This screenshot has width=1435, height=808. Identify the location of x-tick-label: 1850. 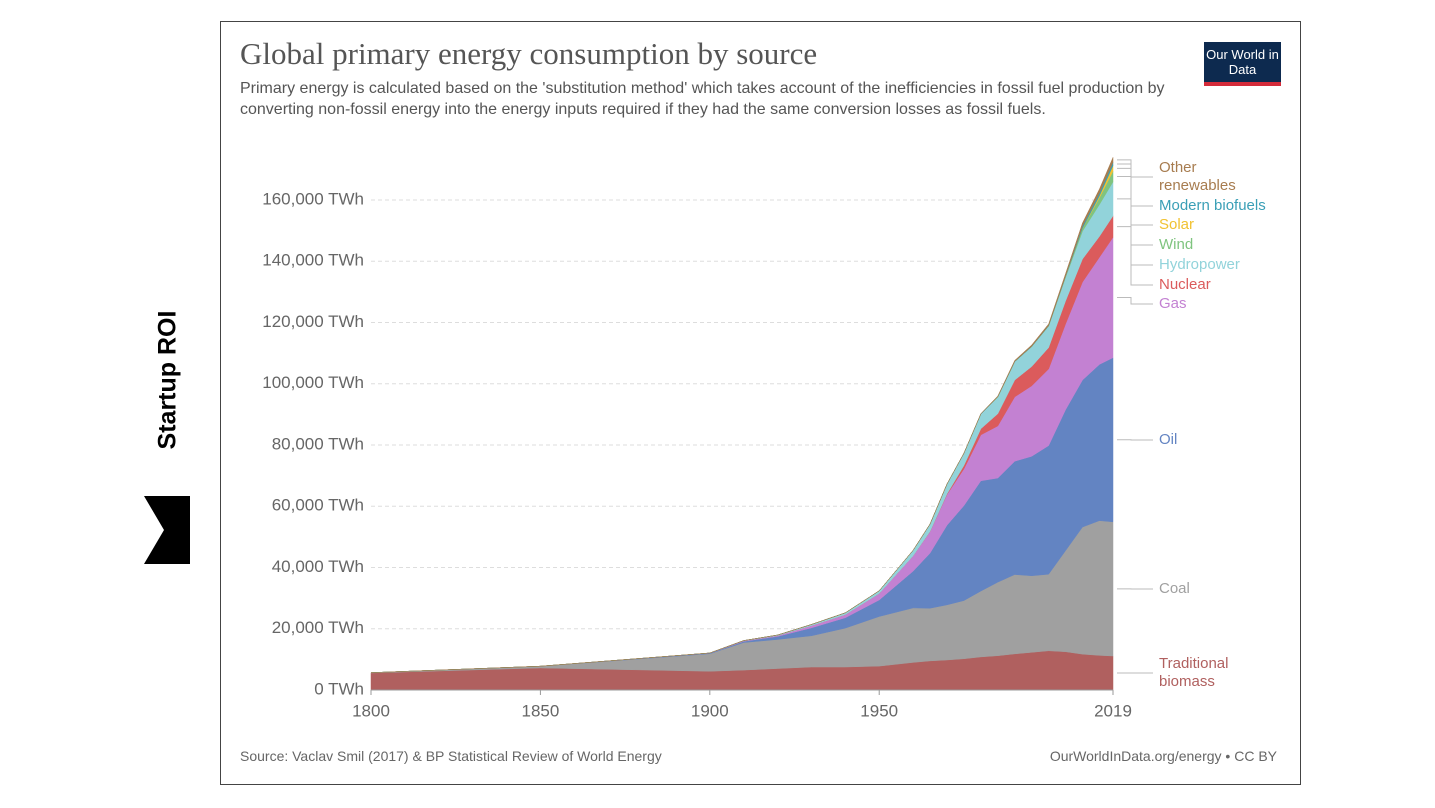
(540, 710).